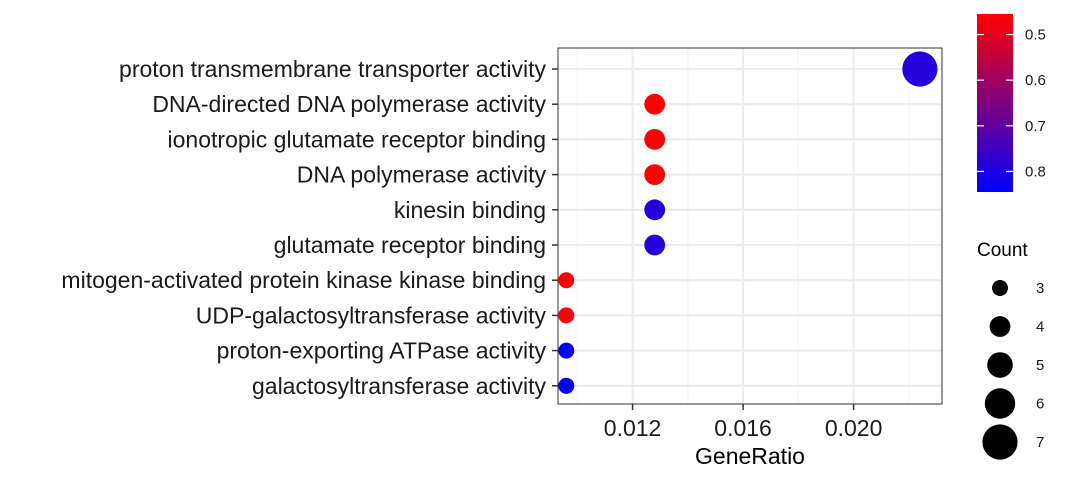 Image resolution: width=1080 pixels, height=480 pixels. What do you see at coordinates (1040, 442) in the screenshot?
I see `size-legend-label: 7` at bounding box center [1040, 442].